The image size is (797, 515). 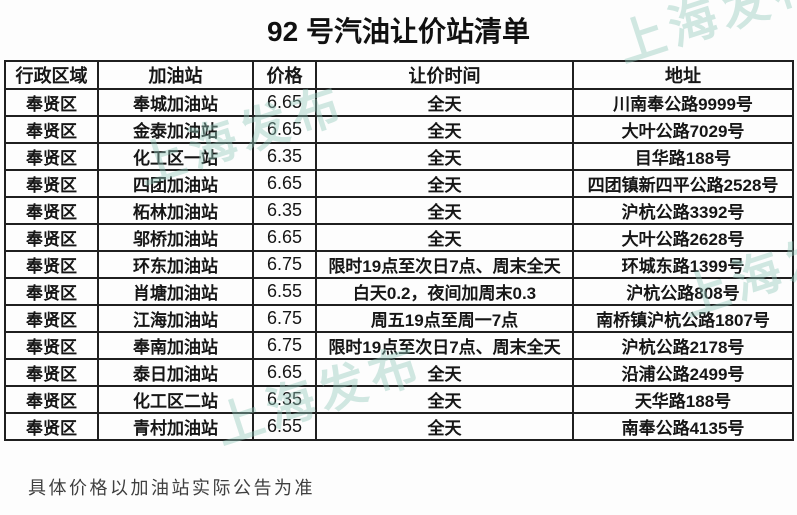 What do you see at coordinates (175, 129) in the screenshot?
I see `station-cell: 金泰加油站` at bounding box center [175, 129].